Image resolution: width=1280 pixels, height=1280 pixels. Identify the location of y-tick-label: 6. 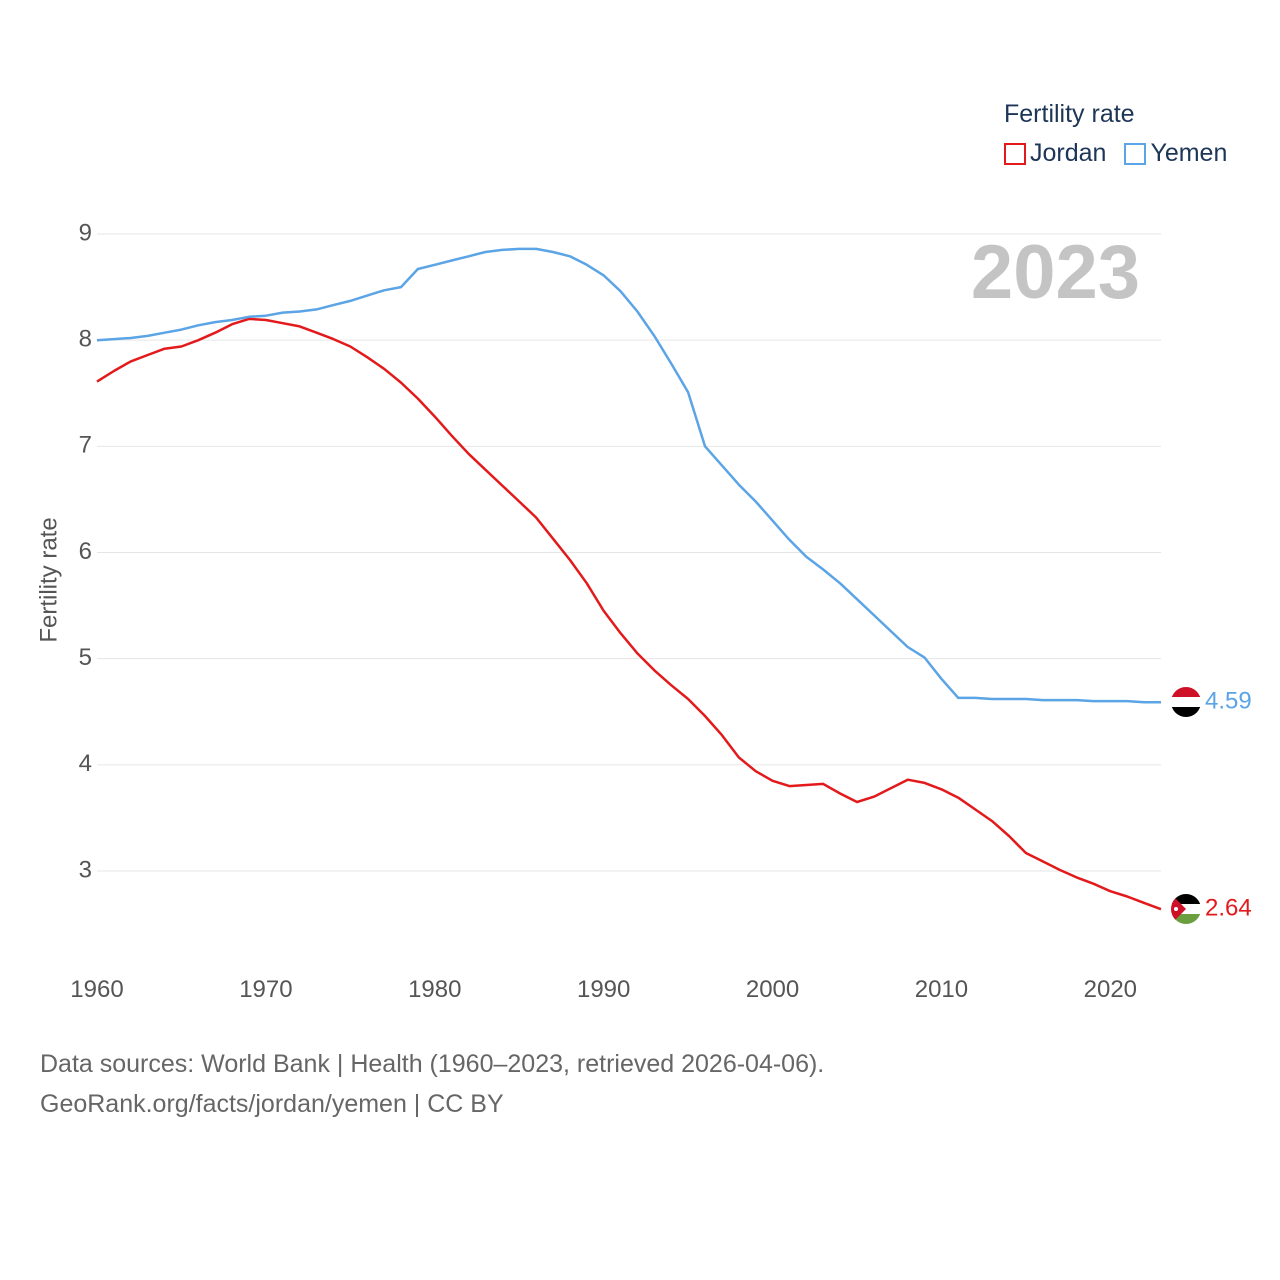
(85, 551).